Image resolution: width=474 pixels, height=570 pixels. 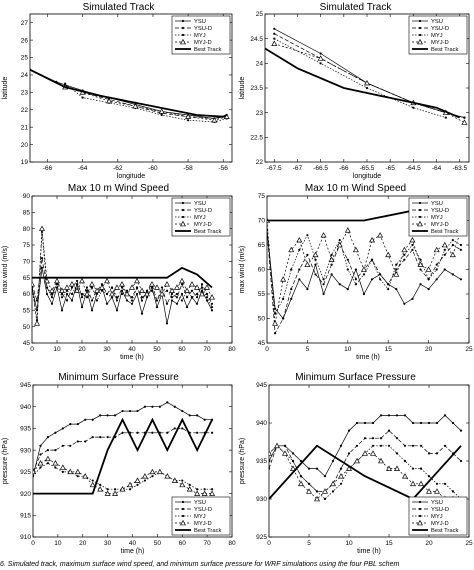 What do you see at coordinates (262, 319) in the screenshot?
I see `y-tick-label: 50` at bounding box center [262, 319].